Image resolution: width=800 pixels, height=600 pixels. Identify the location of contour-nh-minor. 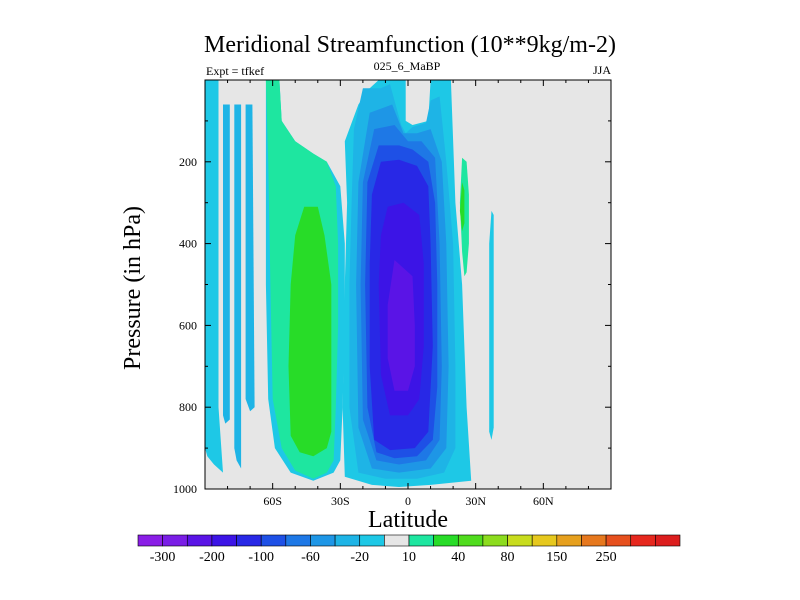
(491, 325).